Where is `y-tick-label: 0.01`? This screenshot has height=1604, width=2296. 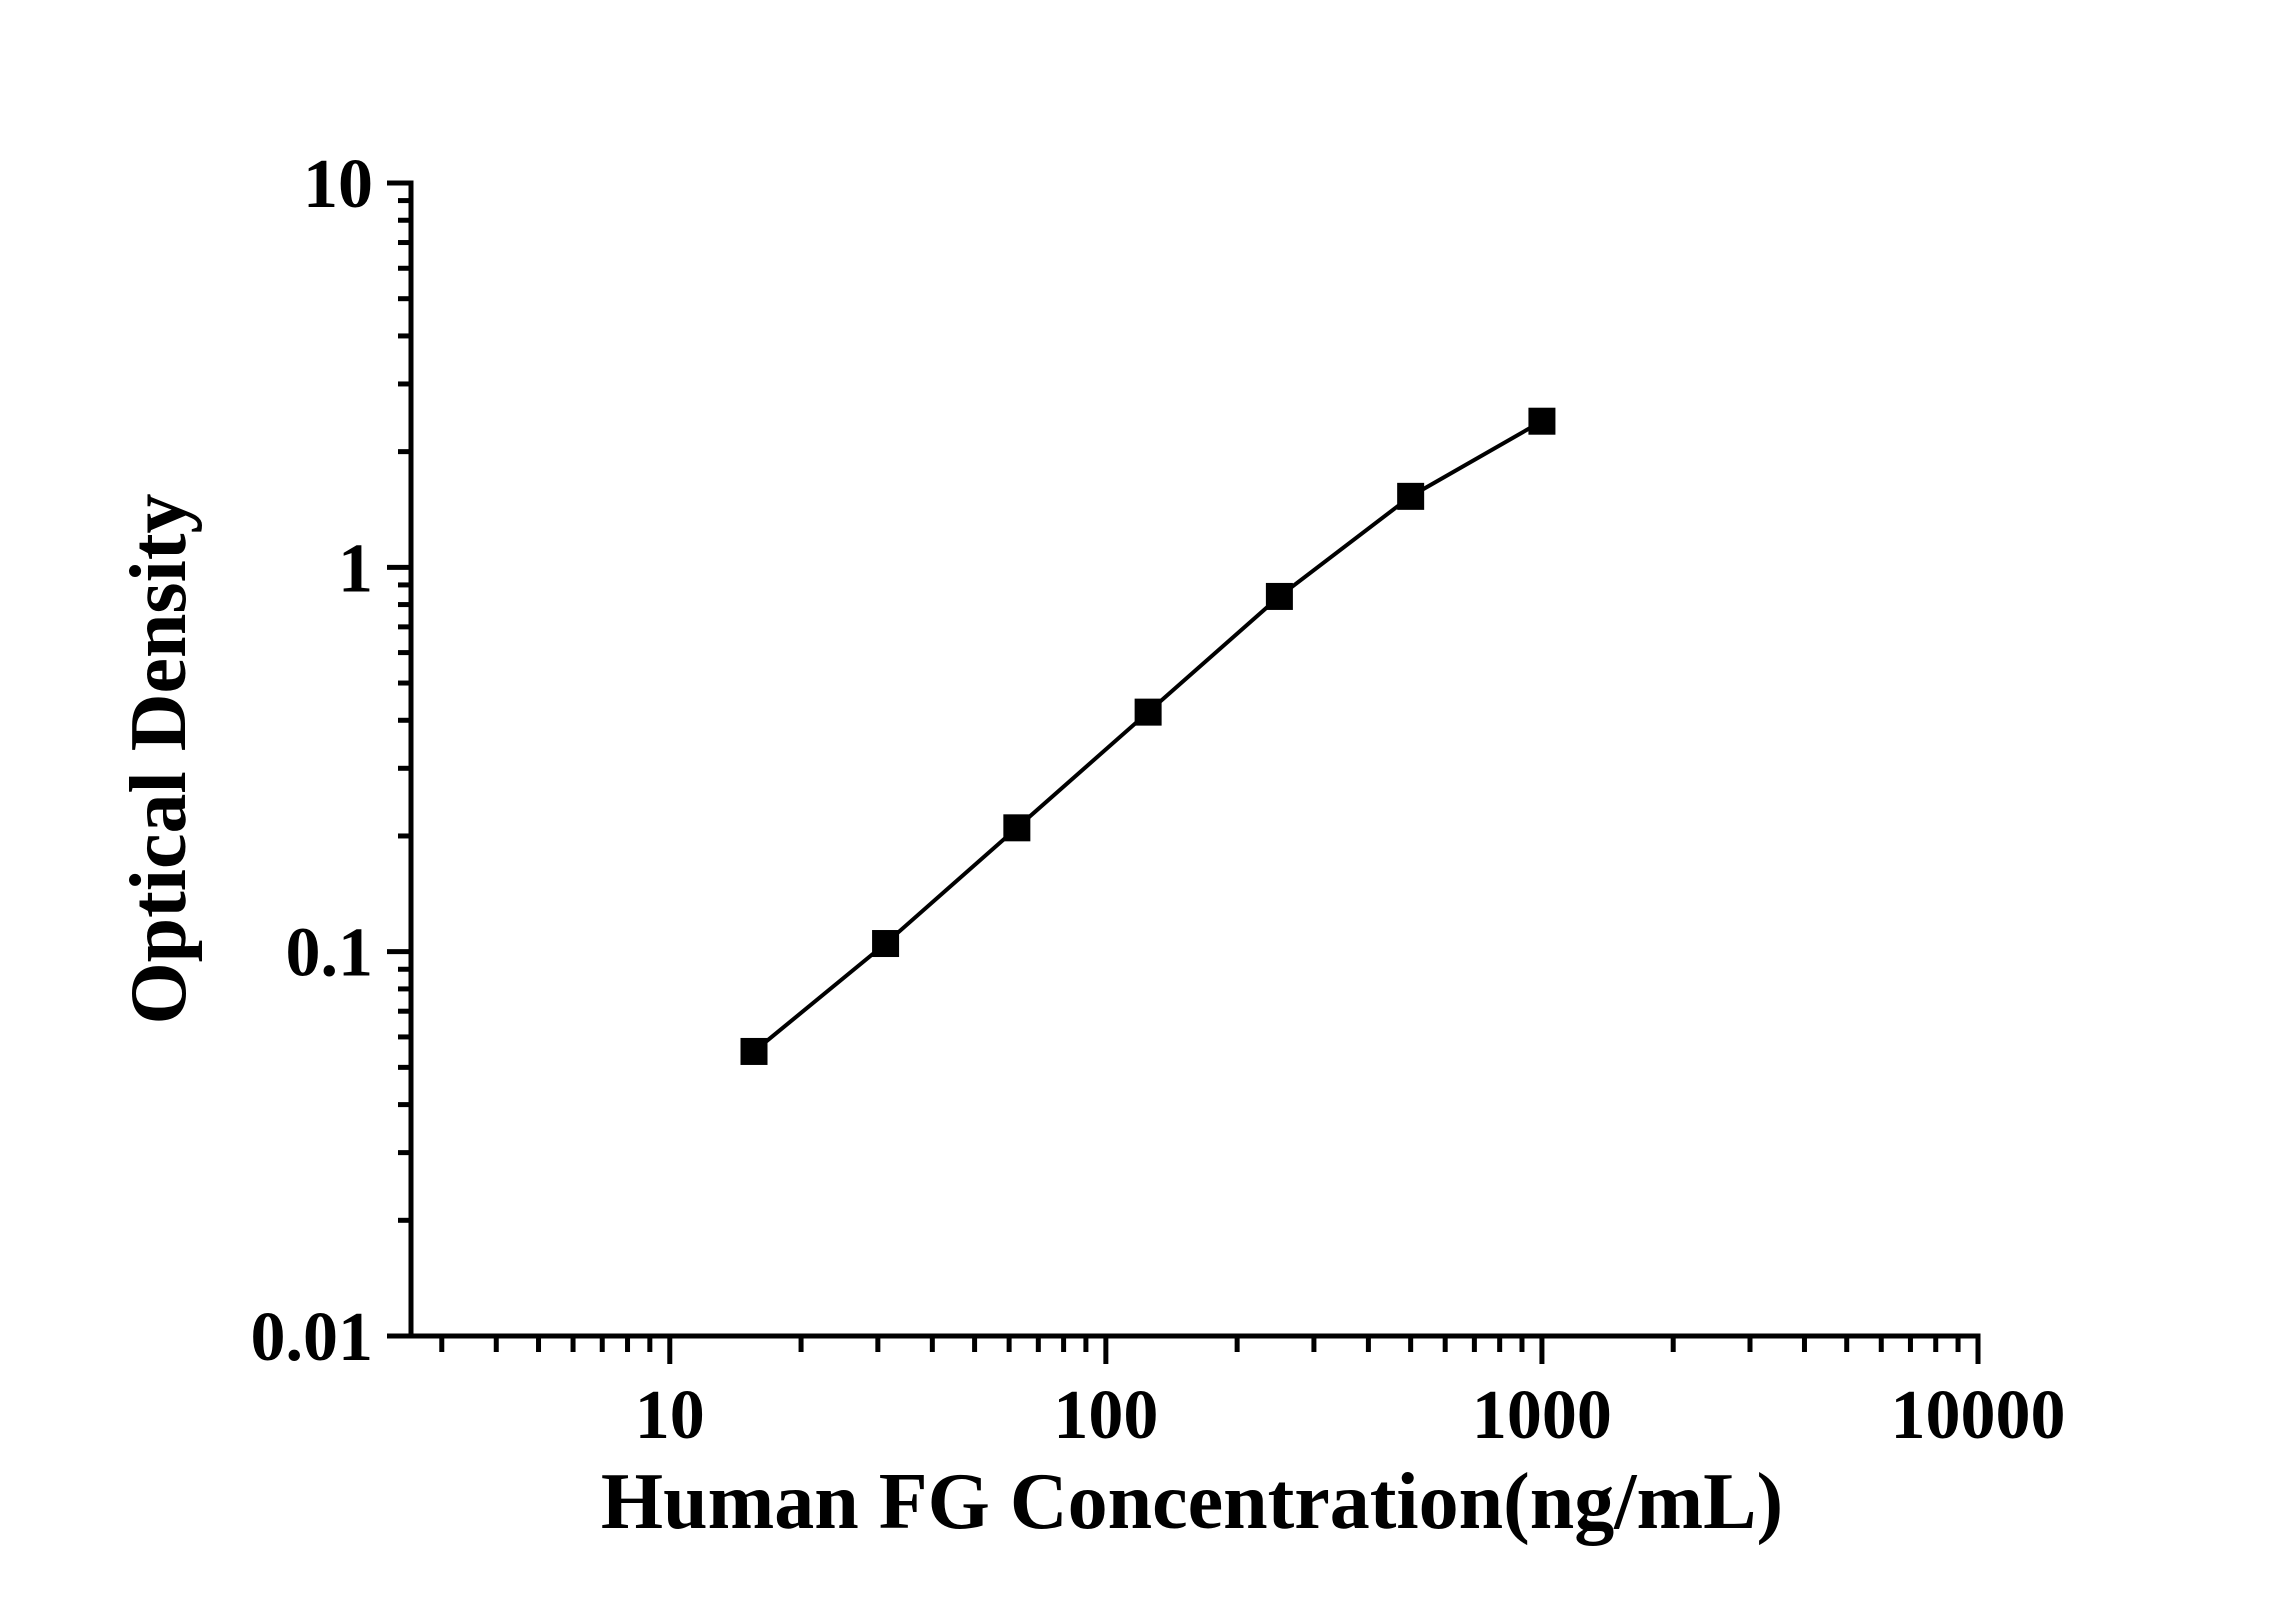 y-tick-label: 0.01 is located at coordinates (312, 1337).